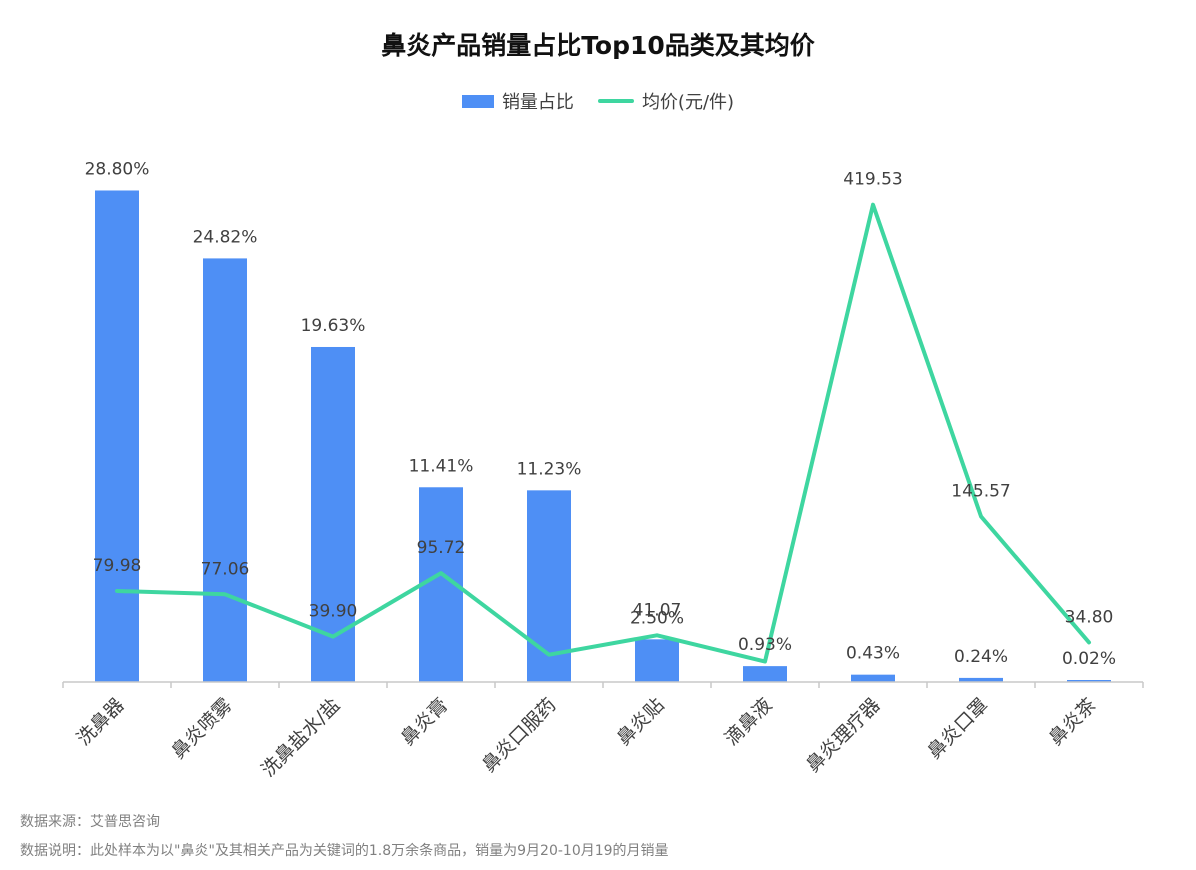  What do you see at coordinates (333, 612) in the screenshot?
I see `price-value-label-2: 39.90` at bounding box center [333, 612].